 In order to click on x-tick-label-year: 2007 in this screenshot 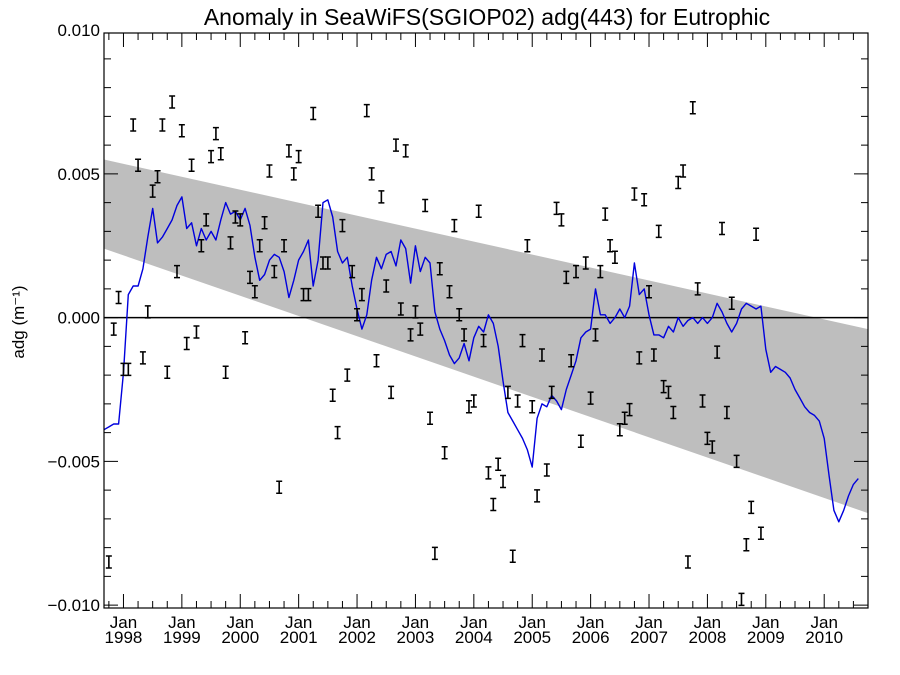, I will do `click(649, 637)`.